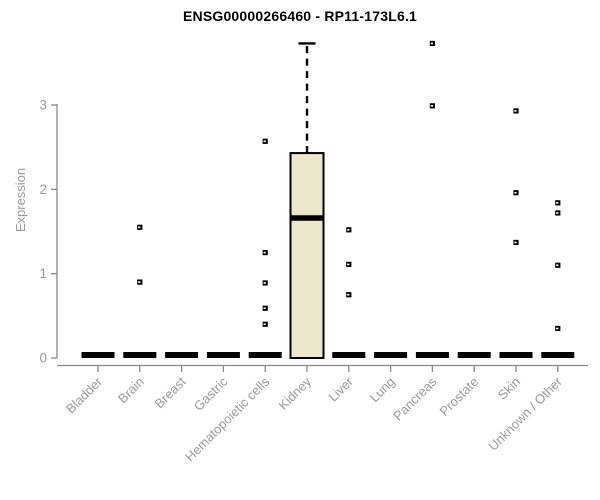 The image size is (600, 500). Describe the element at coordinates (340, 389) in the screenshot. I see `x-tick-label: Liver` at that location.